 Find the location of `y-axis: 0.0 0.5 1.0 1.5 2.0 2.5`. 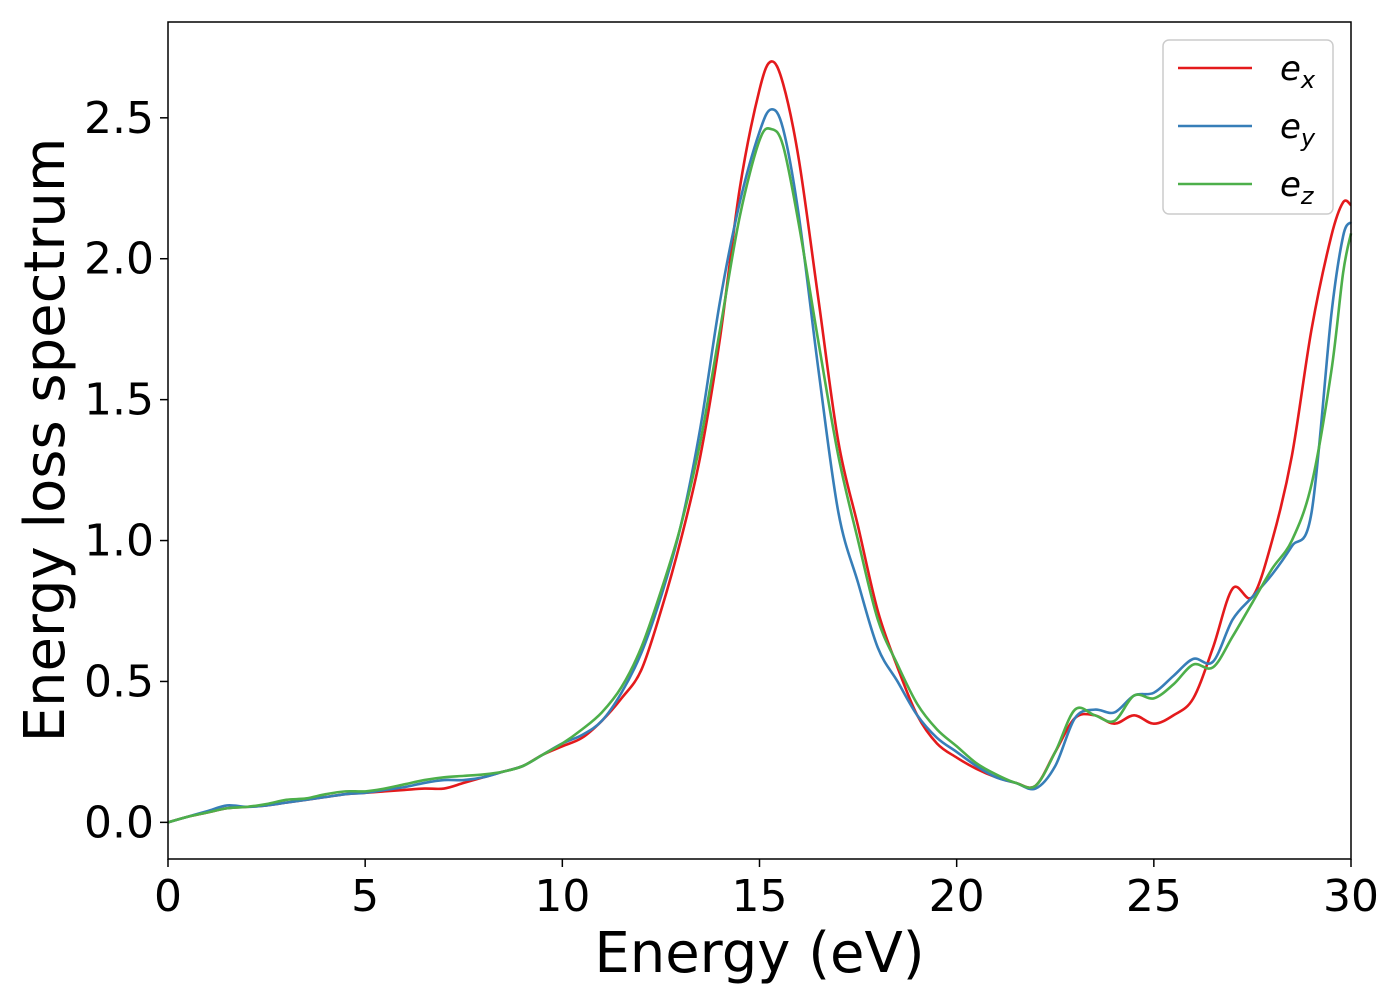

y-axis: 0.0 0.5 1.0 1.5 2.0 2.5 is located at coordinates (126, 470).